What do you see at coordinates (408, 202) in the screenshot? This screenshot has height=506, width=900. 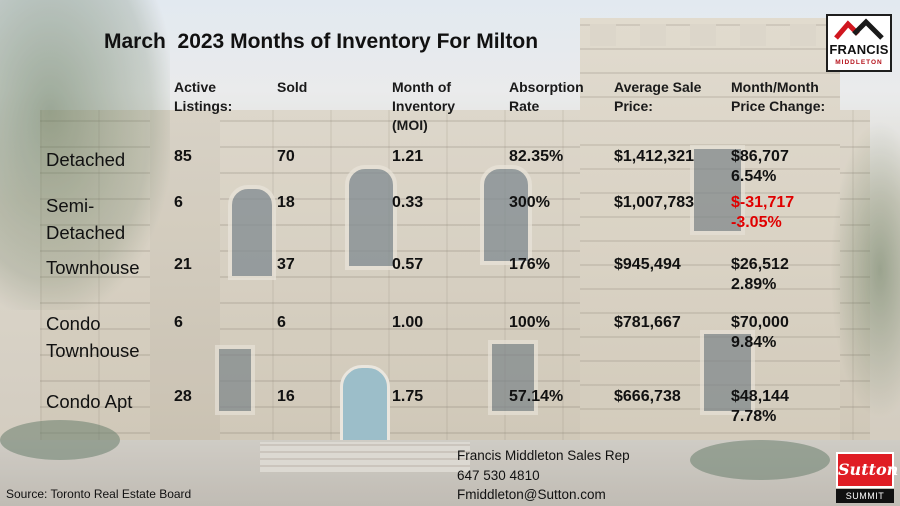 I see `cell-moi: 0.33` at bounding box center [408, 202].